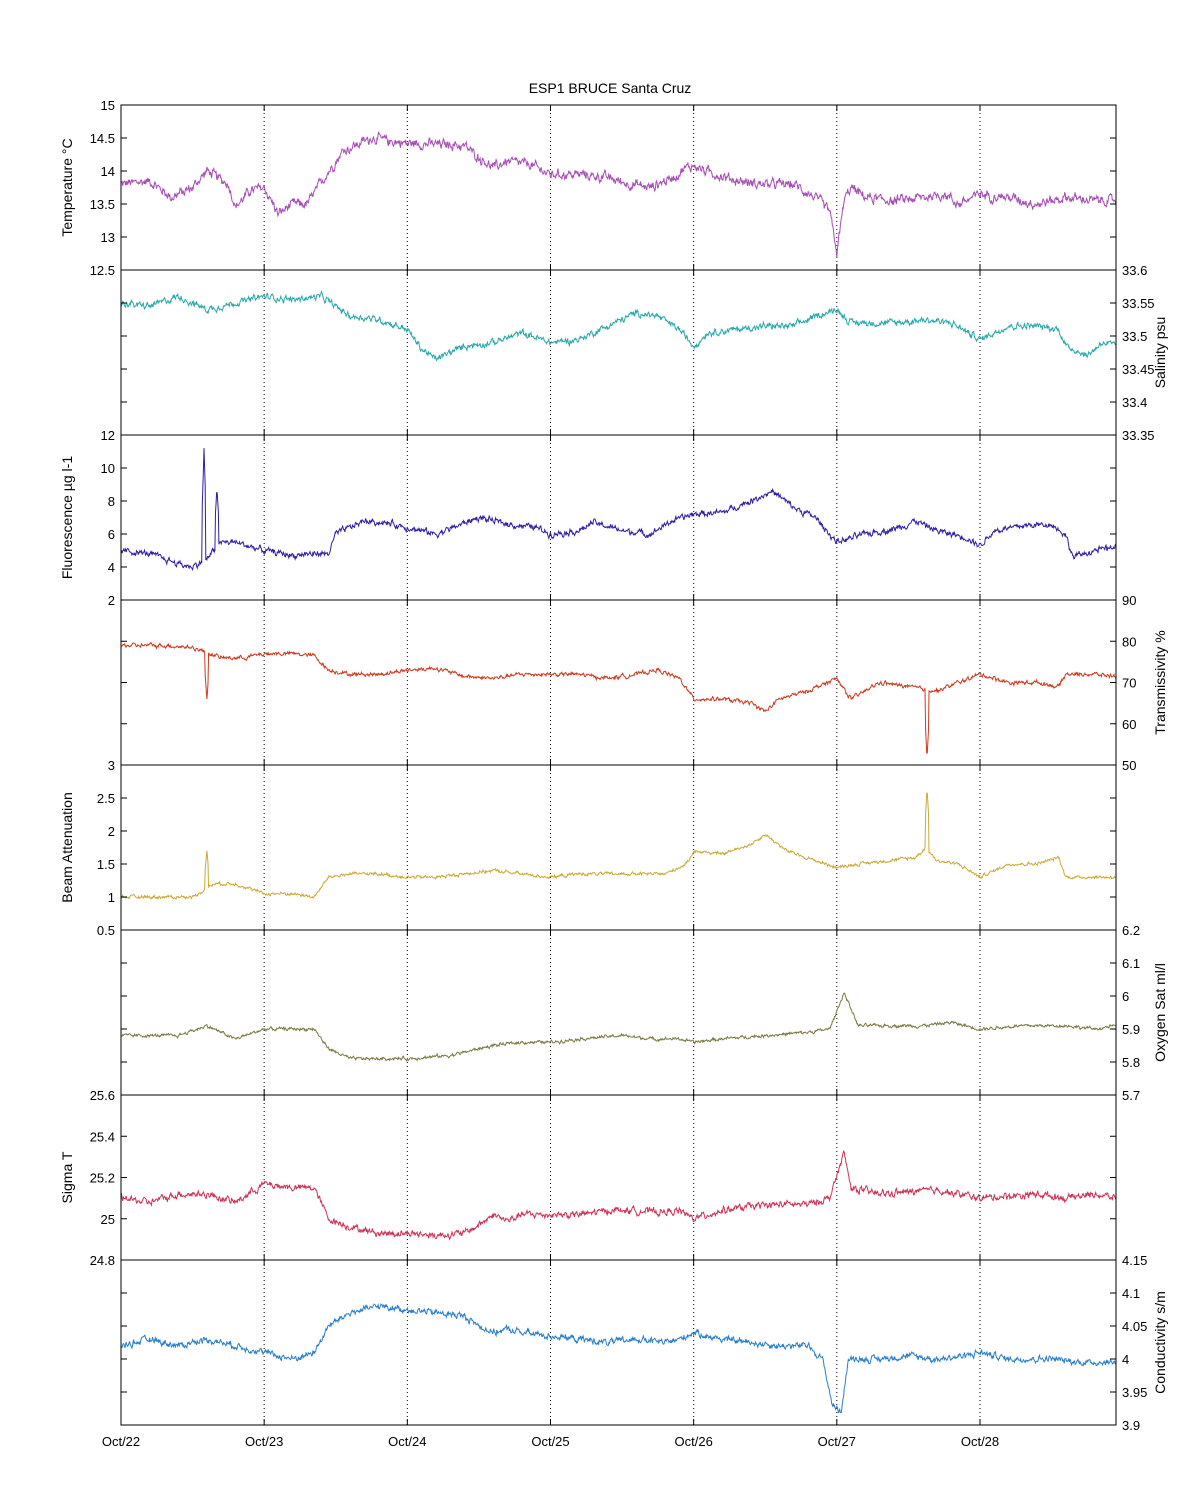 The height and width of the screenshot is (1501, 1200). I want to click on y-tick-label: 5.9, so click(1131, 1029).